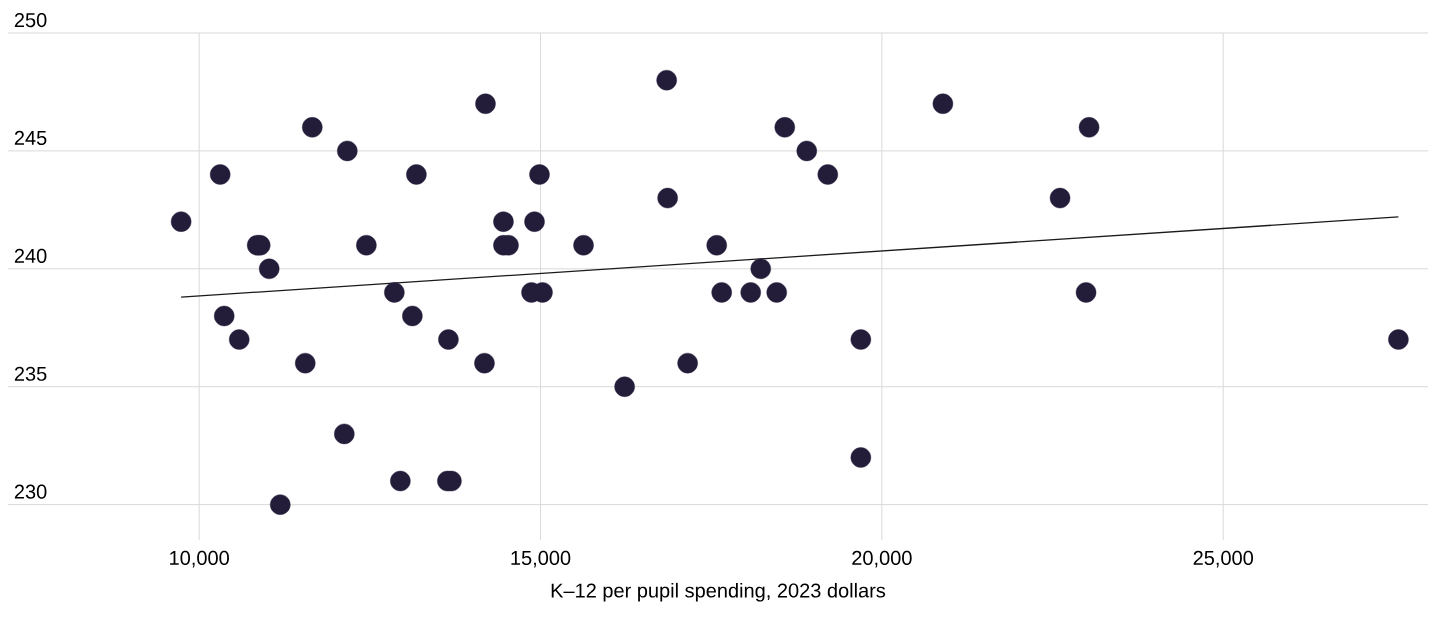 The image size is (1440, 623). What do you see at coordinates (30, 491) in the screenshot?
I see `y-tick-label: 230` at bounding box center [30, 491].